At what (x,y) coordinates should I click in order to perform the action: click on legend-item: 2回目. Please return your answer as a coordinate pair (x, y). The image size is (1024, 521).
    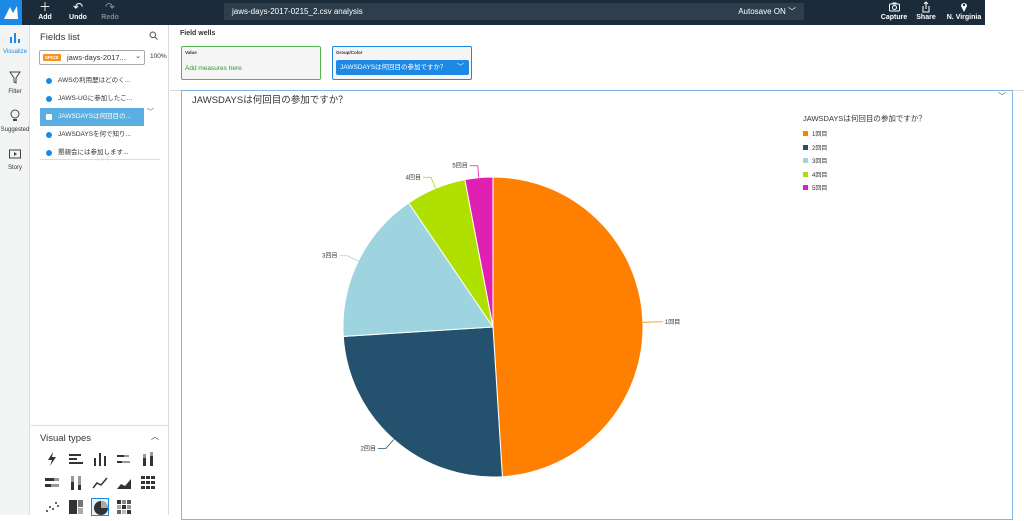
    Looking at the image, I should click on (815, 150).